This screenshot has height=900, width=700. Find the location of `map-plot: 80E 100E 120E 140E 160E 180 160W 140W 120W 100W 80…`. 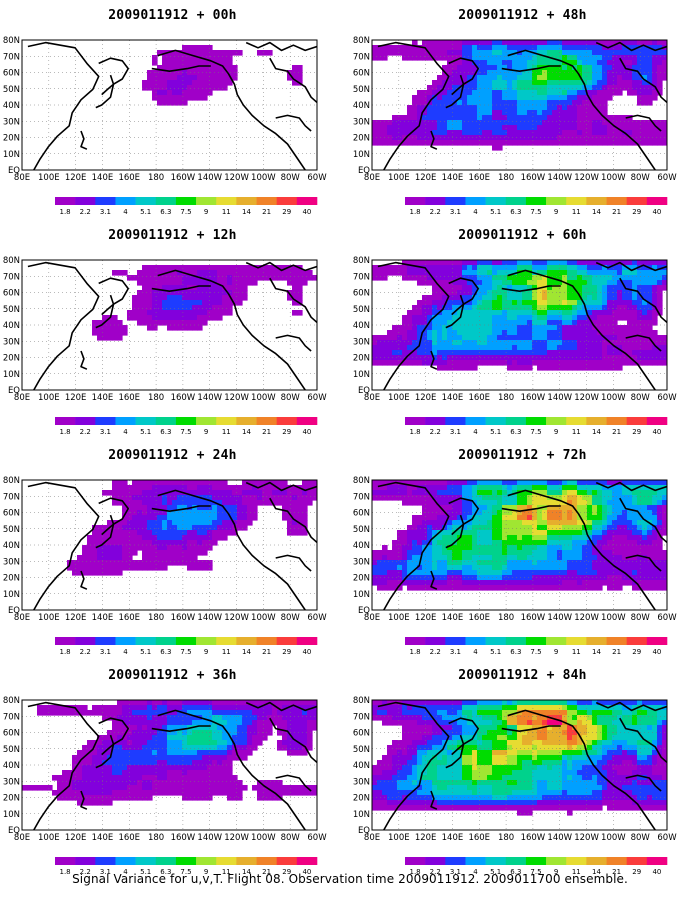

map-plot: 80E 100E 120E 140E 160E 180 160W 140W 120W 100W 80… is located at coordinates (165, 566).